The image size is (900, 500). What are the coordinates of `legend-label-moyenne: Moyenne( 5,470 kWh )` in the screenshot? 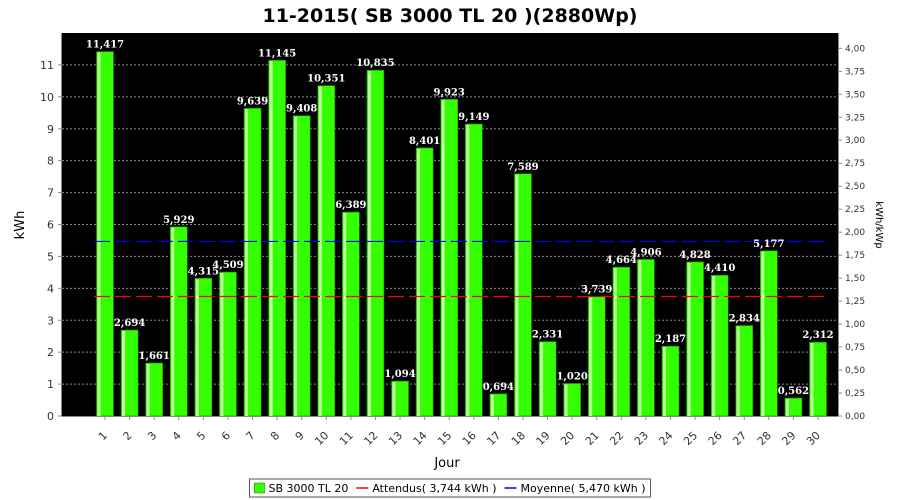 It's located at (583, 488).